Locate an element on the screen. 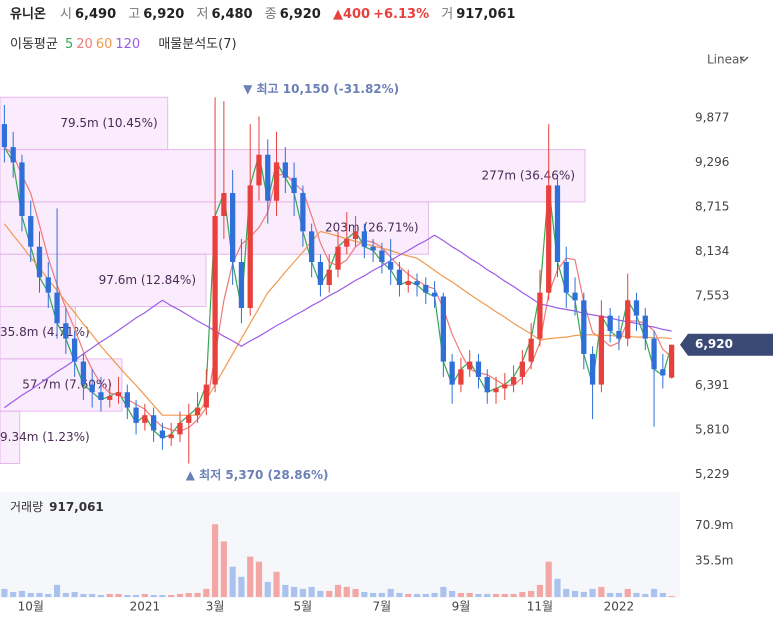 This screenshot has height=622, width=773. y-tick-label: 8,715 is located at coordinates (712, 207).